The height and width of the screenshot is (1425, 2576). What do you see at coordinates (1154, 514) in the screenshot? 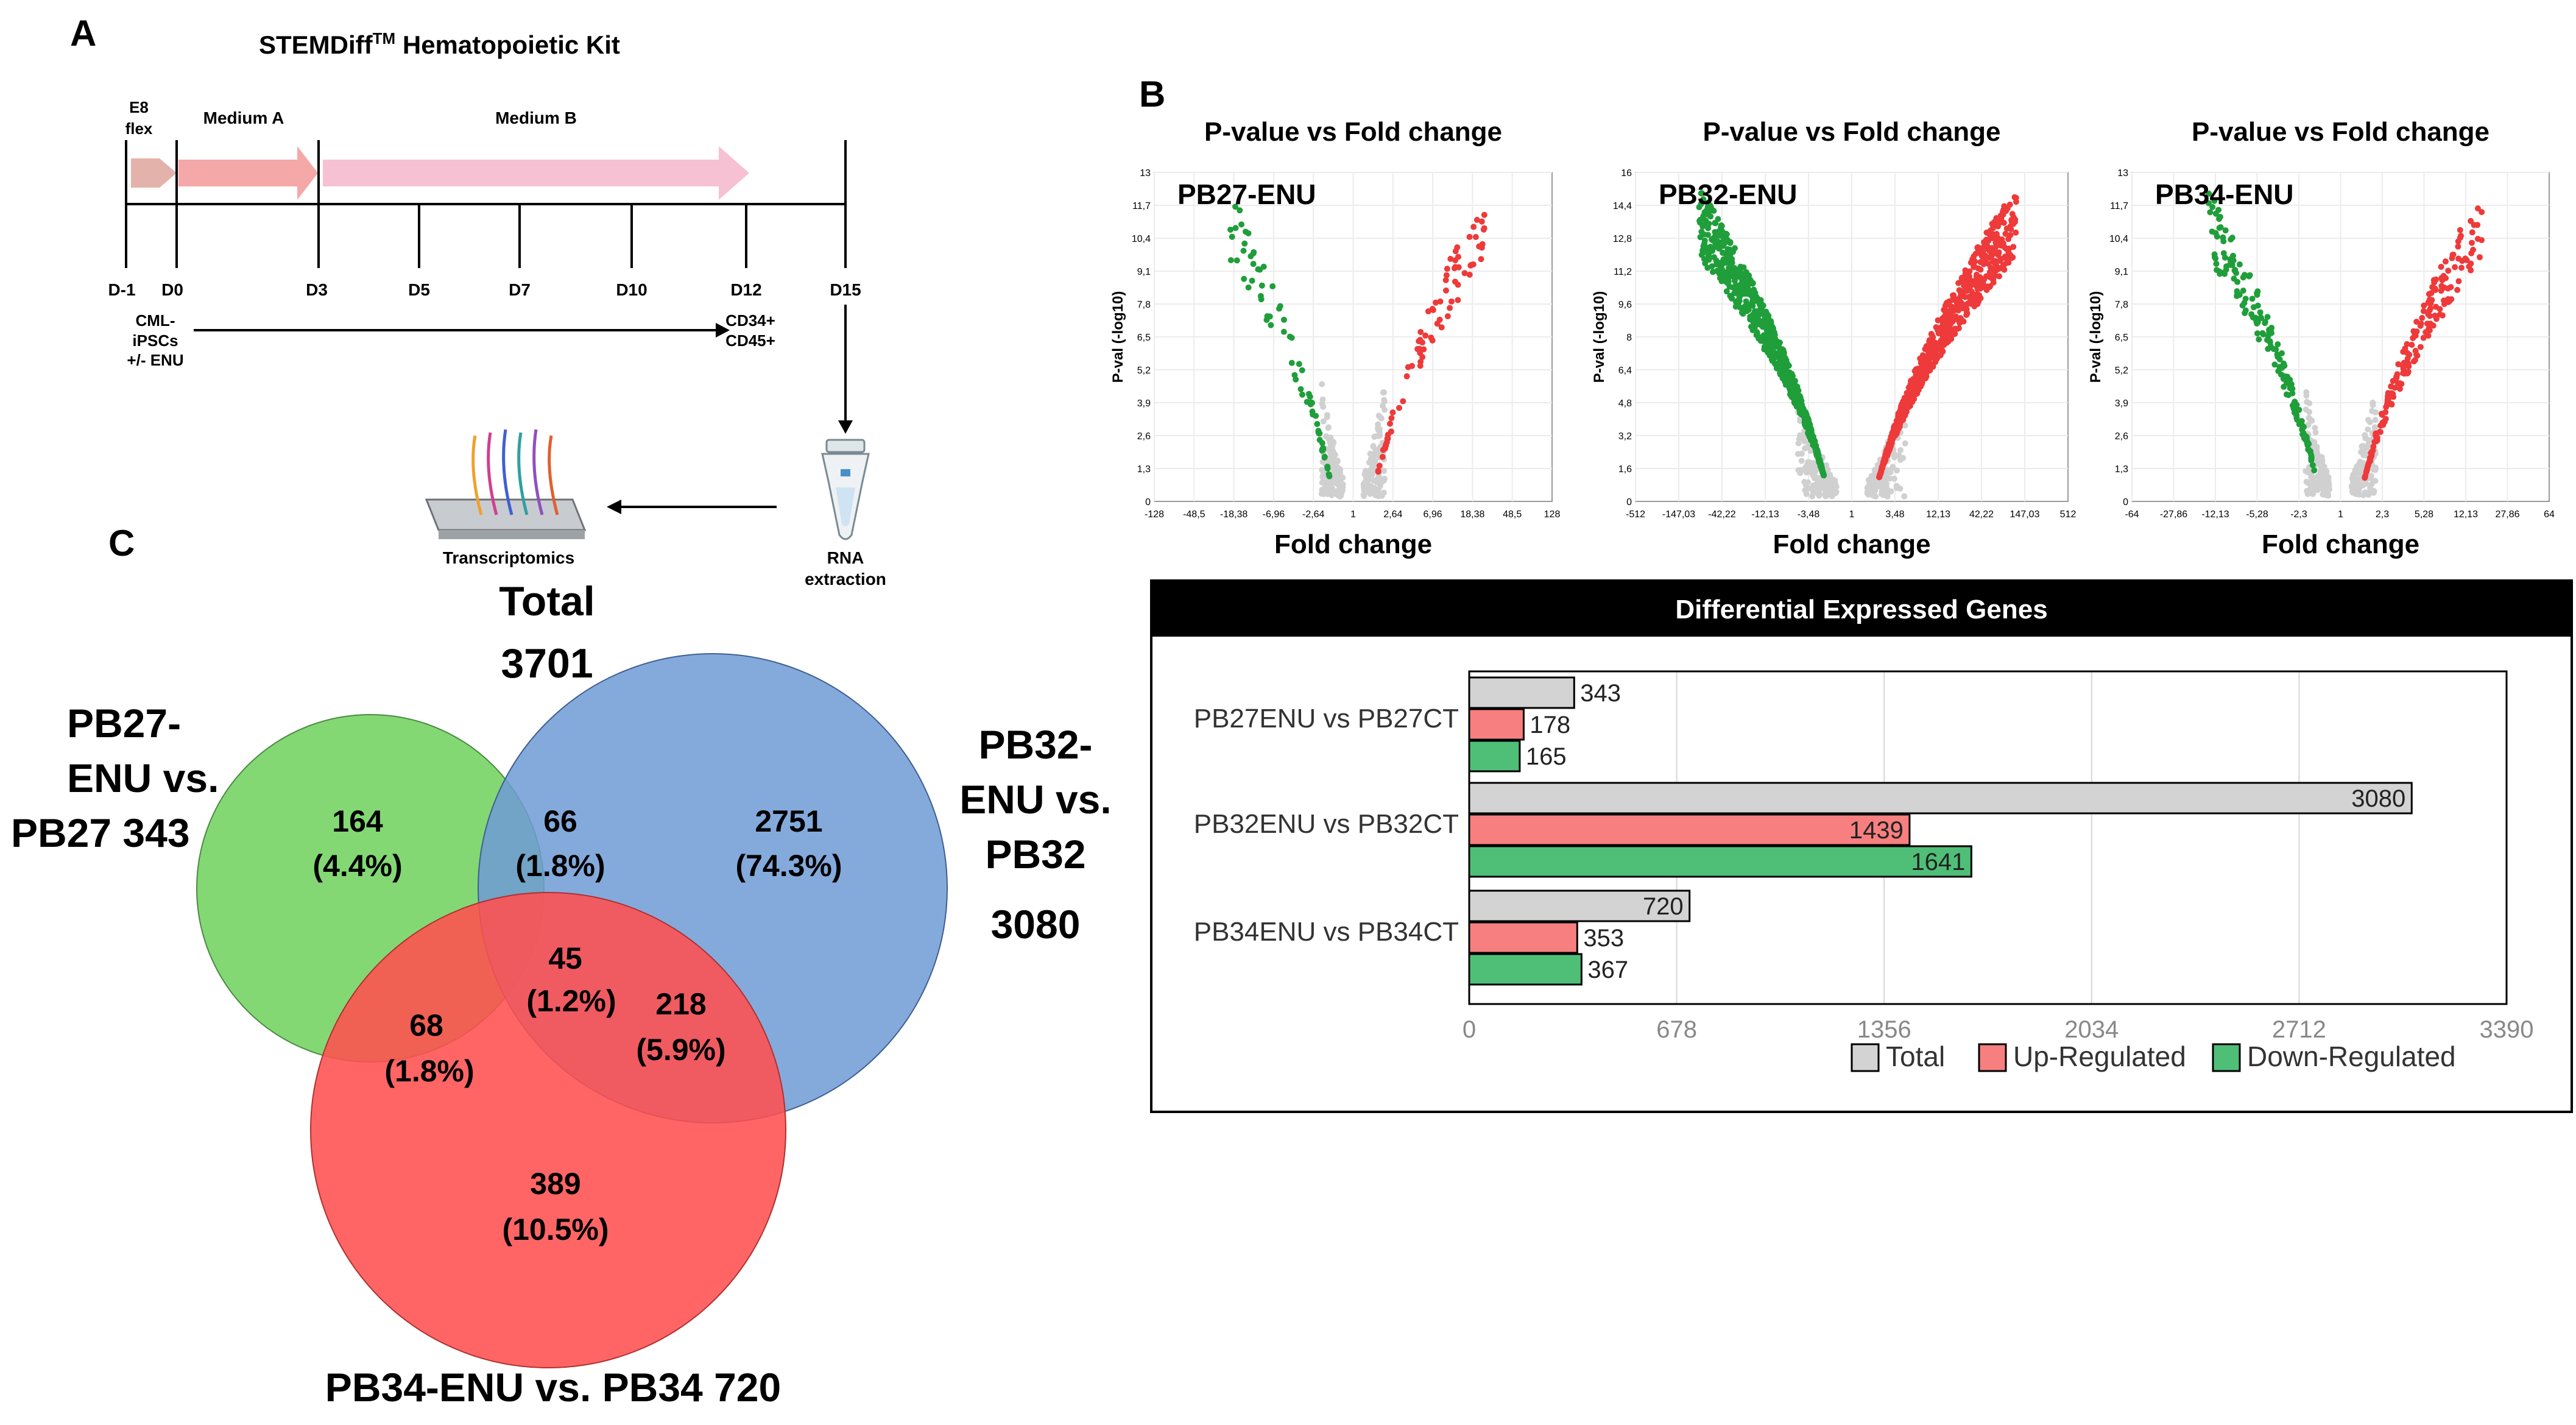
I see `volcano-x-tick: -128` at bounding box center [1154, 514].